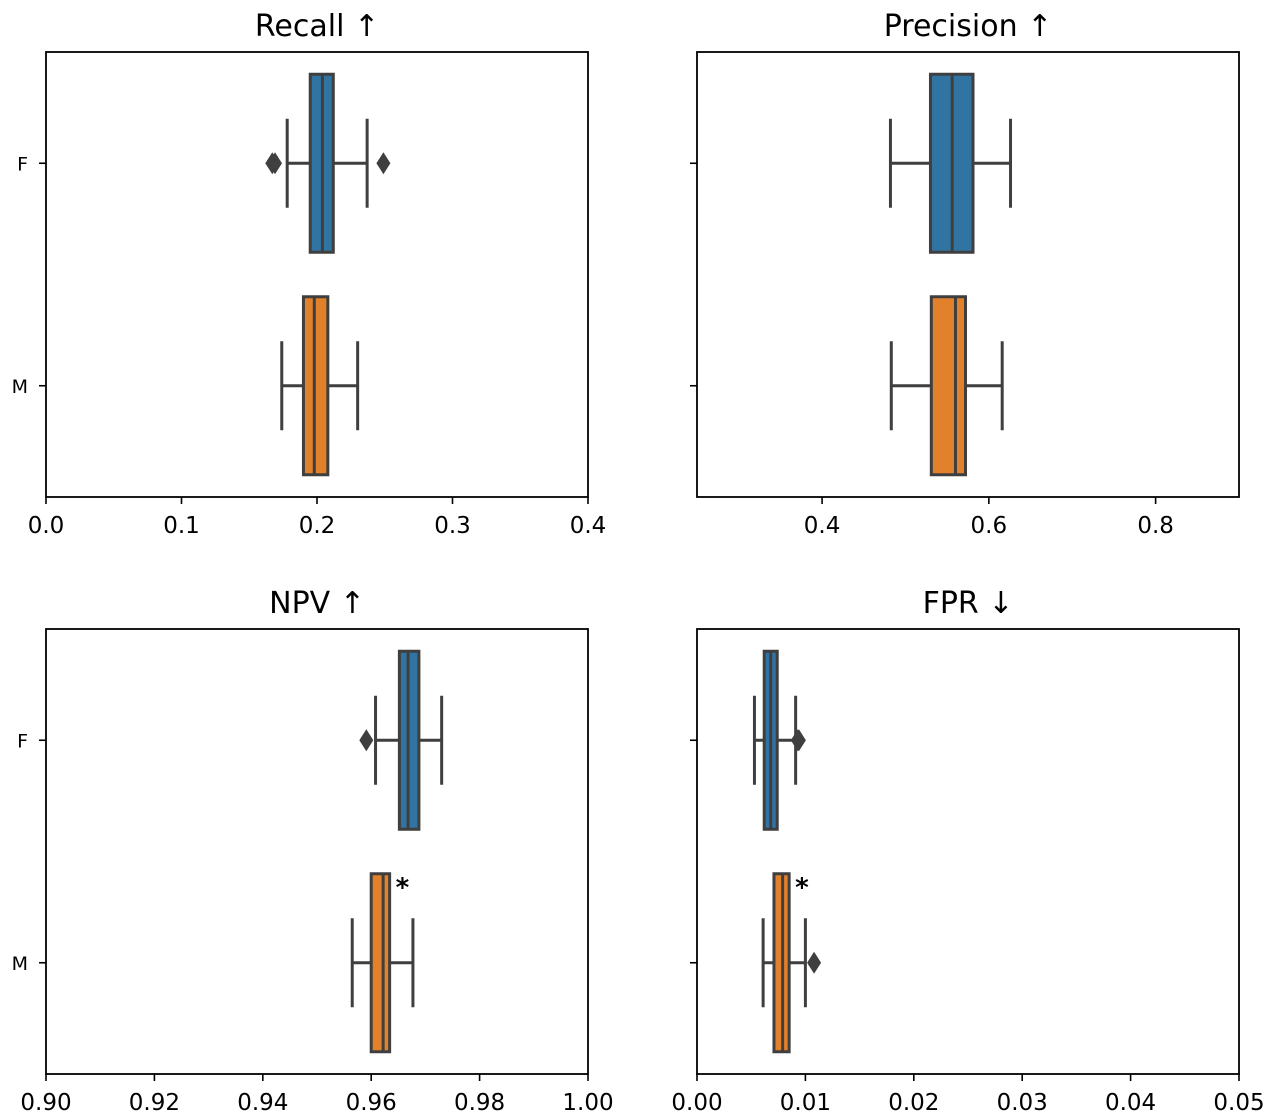  I want to click on x-tick-label: 0.1, so click(181, 526).